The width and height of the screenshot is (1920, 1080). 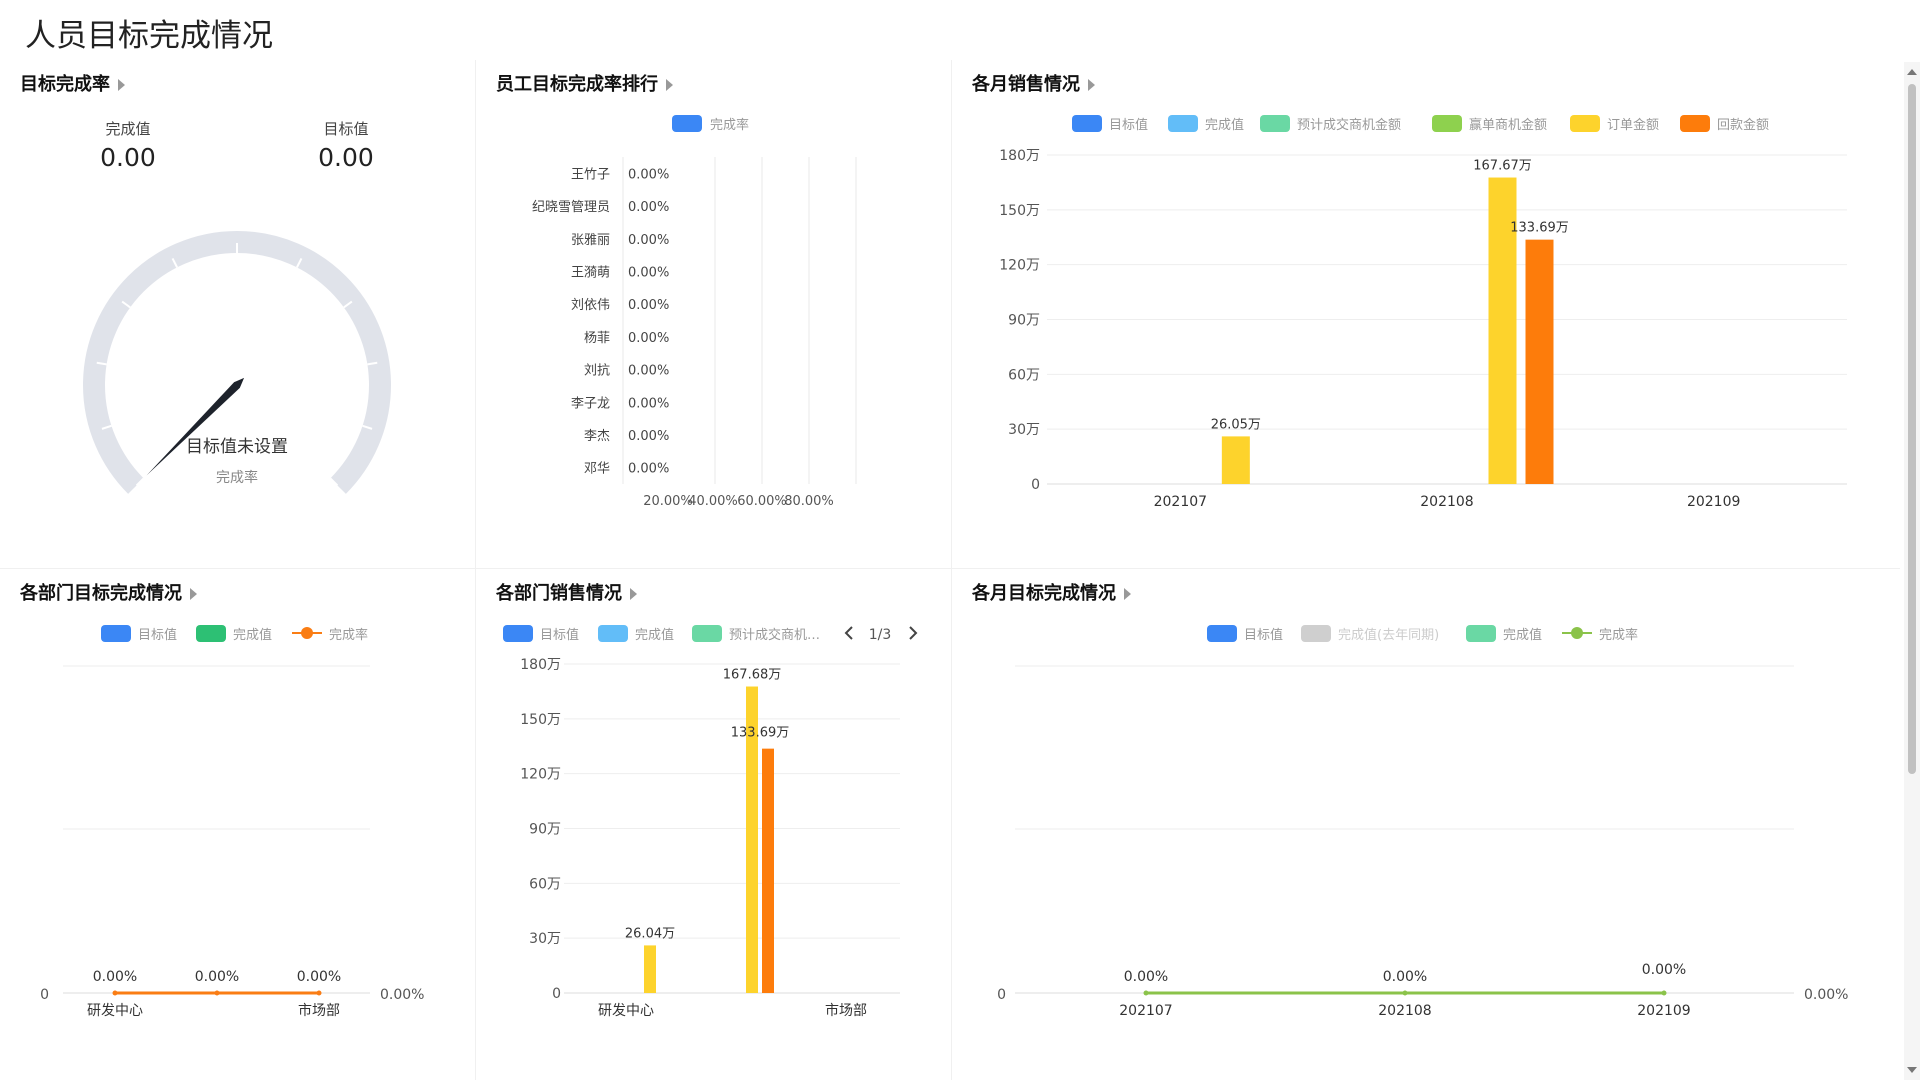 I want to click on scroll-thumb, so click(x=1912, y=429).